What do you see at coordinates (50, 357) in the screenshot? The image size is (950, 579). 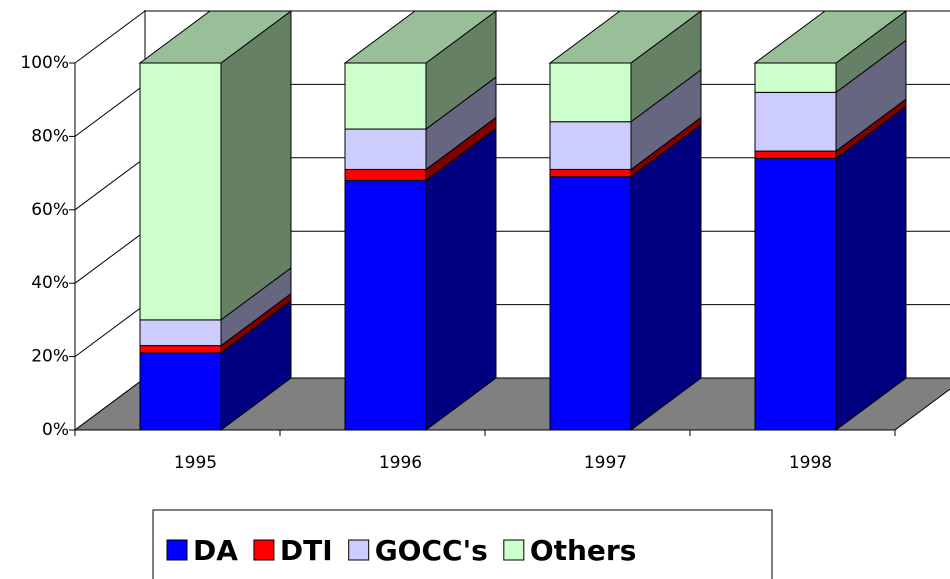 I see `y-tick-label: 20%` at bounding box center [50, 357].